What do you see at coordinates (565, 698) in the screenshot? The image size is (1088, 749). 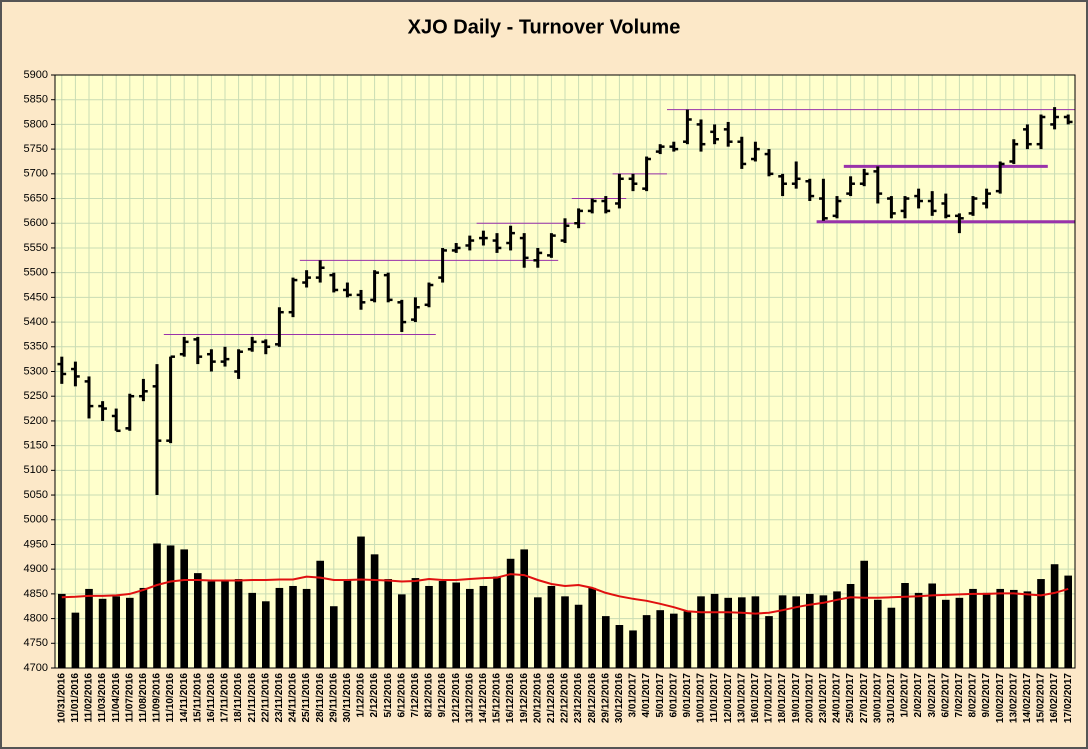 I see `x-tick-label: 22/12/2016` at bounding box center [565, 698].